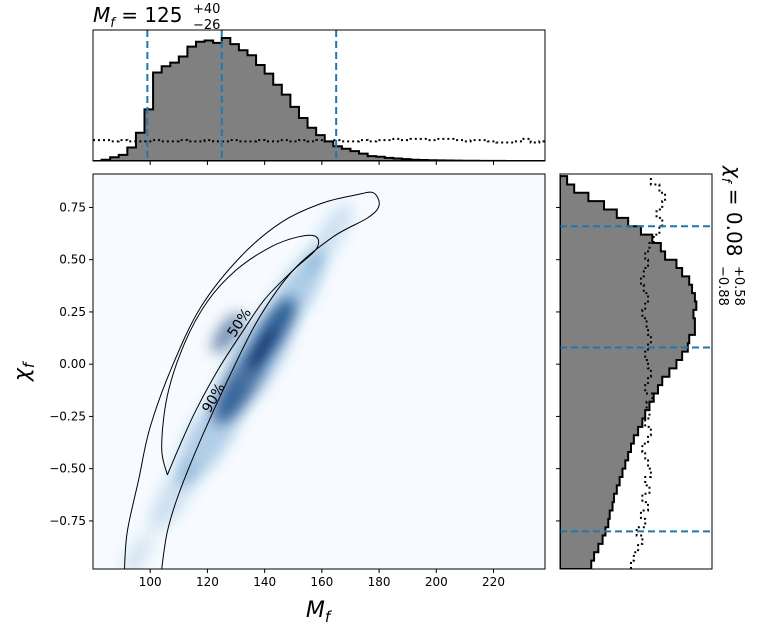 The image size is (760, 634). I want to click on x-tick-label: 160, so click(321, 582).